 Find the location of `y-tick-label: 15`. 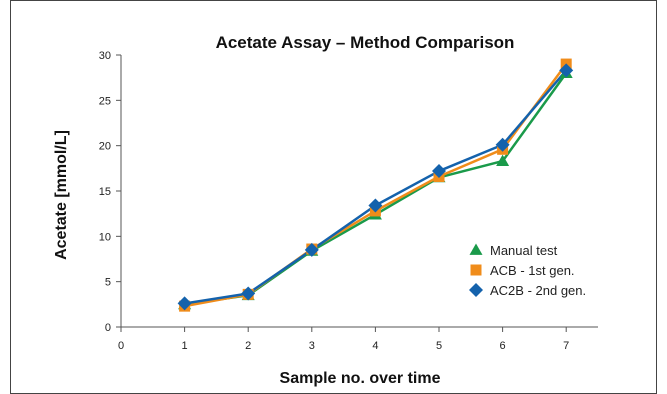

y-tick-label: 15 is located at coordinates (105, 192).